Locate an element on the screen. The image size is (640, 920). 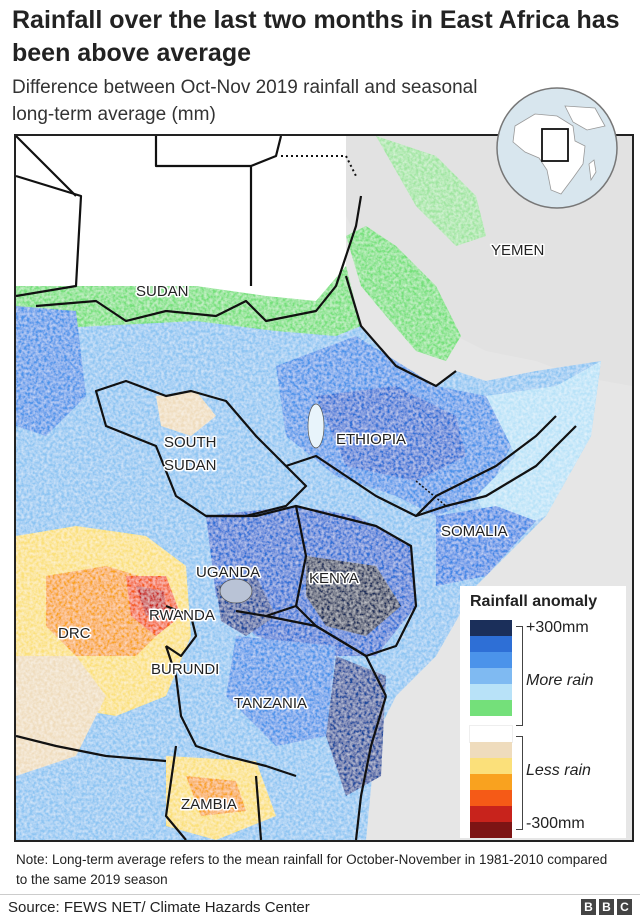
legend-bracket-more is located at coordinates (519, 676).